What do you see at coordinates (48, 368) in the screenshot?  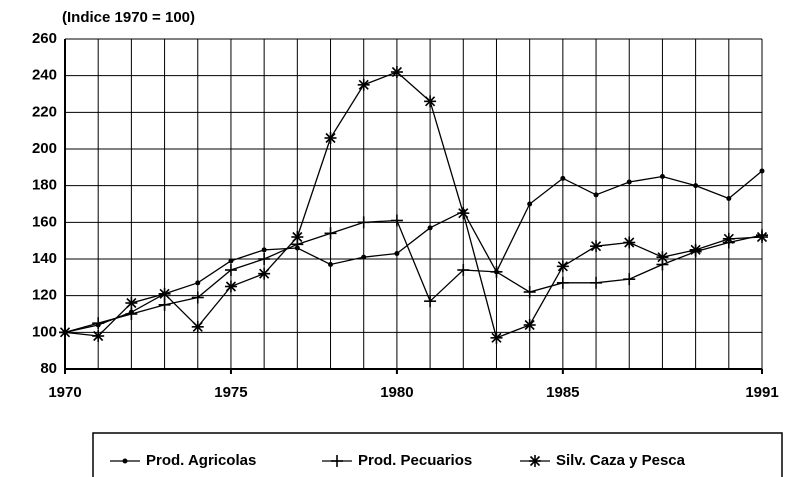 I see `y-tick-label: 80` at bounding box center [48, 368].